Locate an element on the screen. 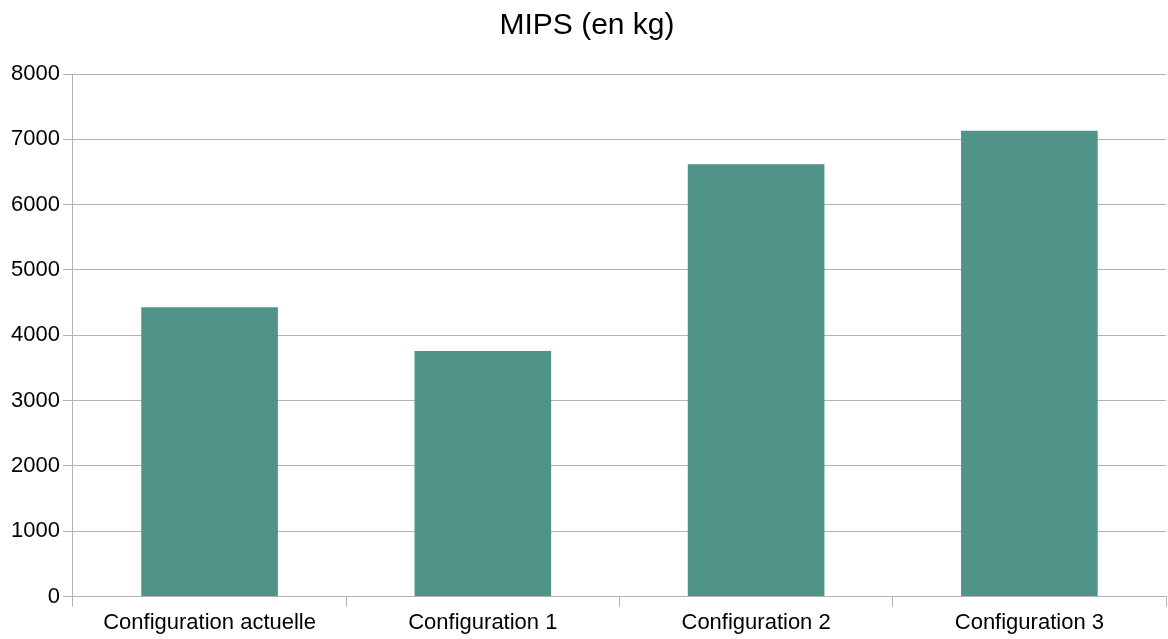 Image resolution: width=1168 pixels, height=639 pixels. y-tick-label: 1000 is located at coordinates (35, 530).